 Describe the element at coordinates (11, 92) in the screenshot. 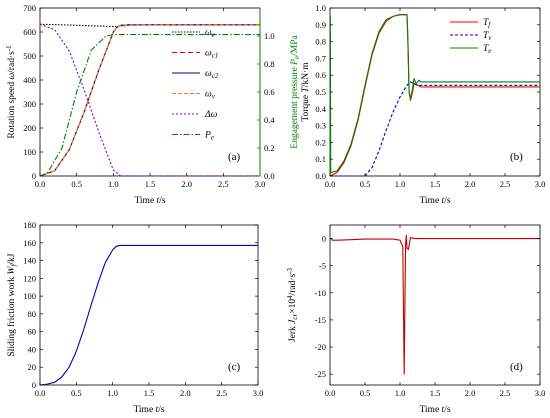

I see `y-axis-label-a: Rotation speed ω/rad·s-1` at that location.